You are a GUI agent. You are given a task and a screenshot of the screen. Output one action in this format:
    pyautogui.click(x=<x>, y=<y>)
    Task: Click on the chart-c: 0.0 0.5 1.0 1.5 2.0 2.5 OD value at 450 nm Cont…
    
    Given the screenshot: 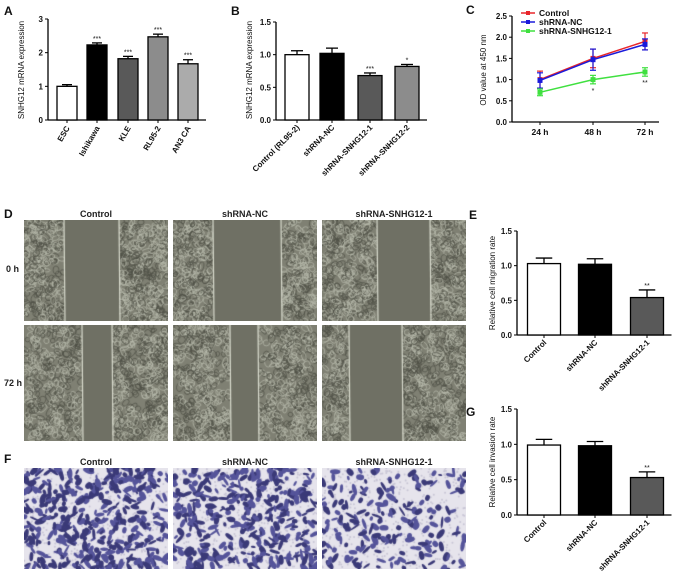 What is the action you would take?
    pyautogui.click(x=569, y=72)
    